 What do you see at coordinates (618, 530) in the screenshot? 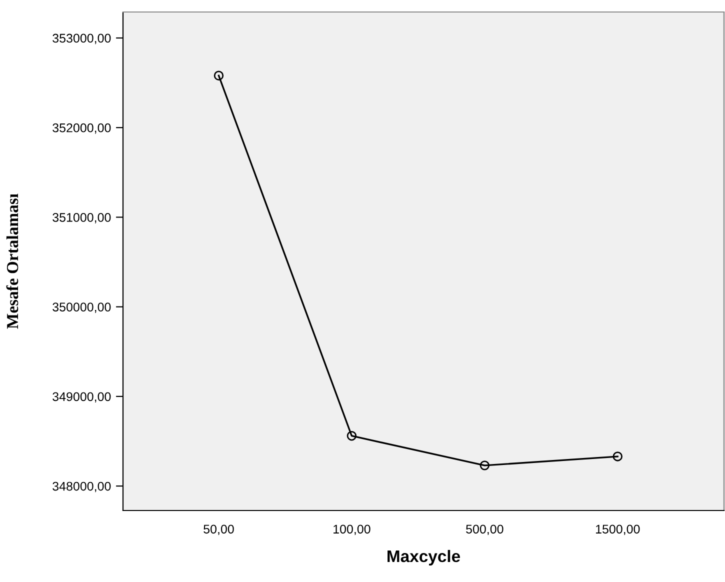
I see `x-tick-label: 1500,00` at bounding box center [618, 530].